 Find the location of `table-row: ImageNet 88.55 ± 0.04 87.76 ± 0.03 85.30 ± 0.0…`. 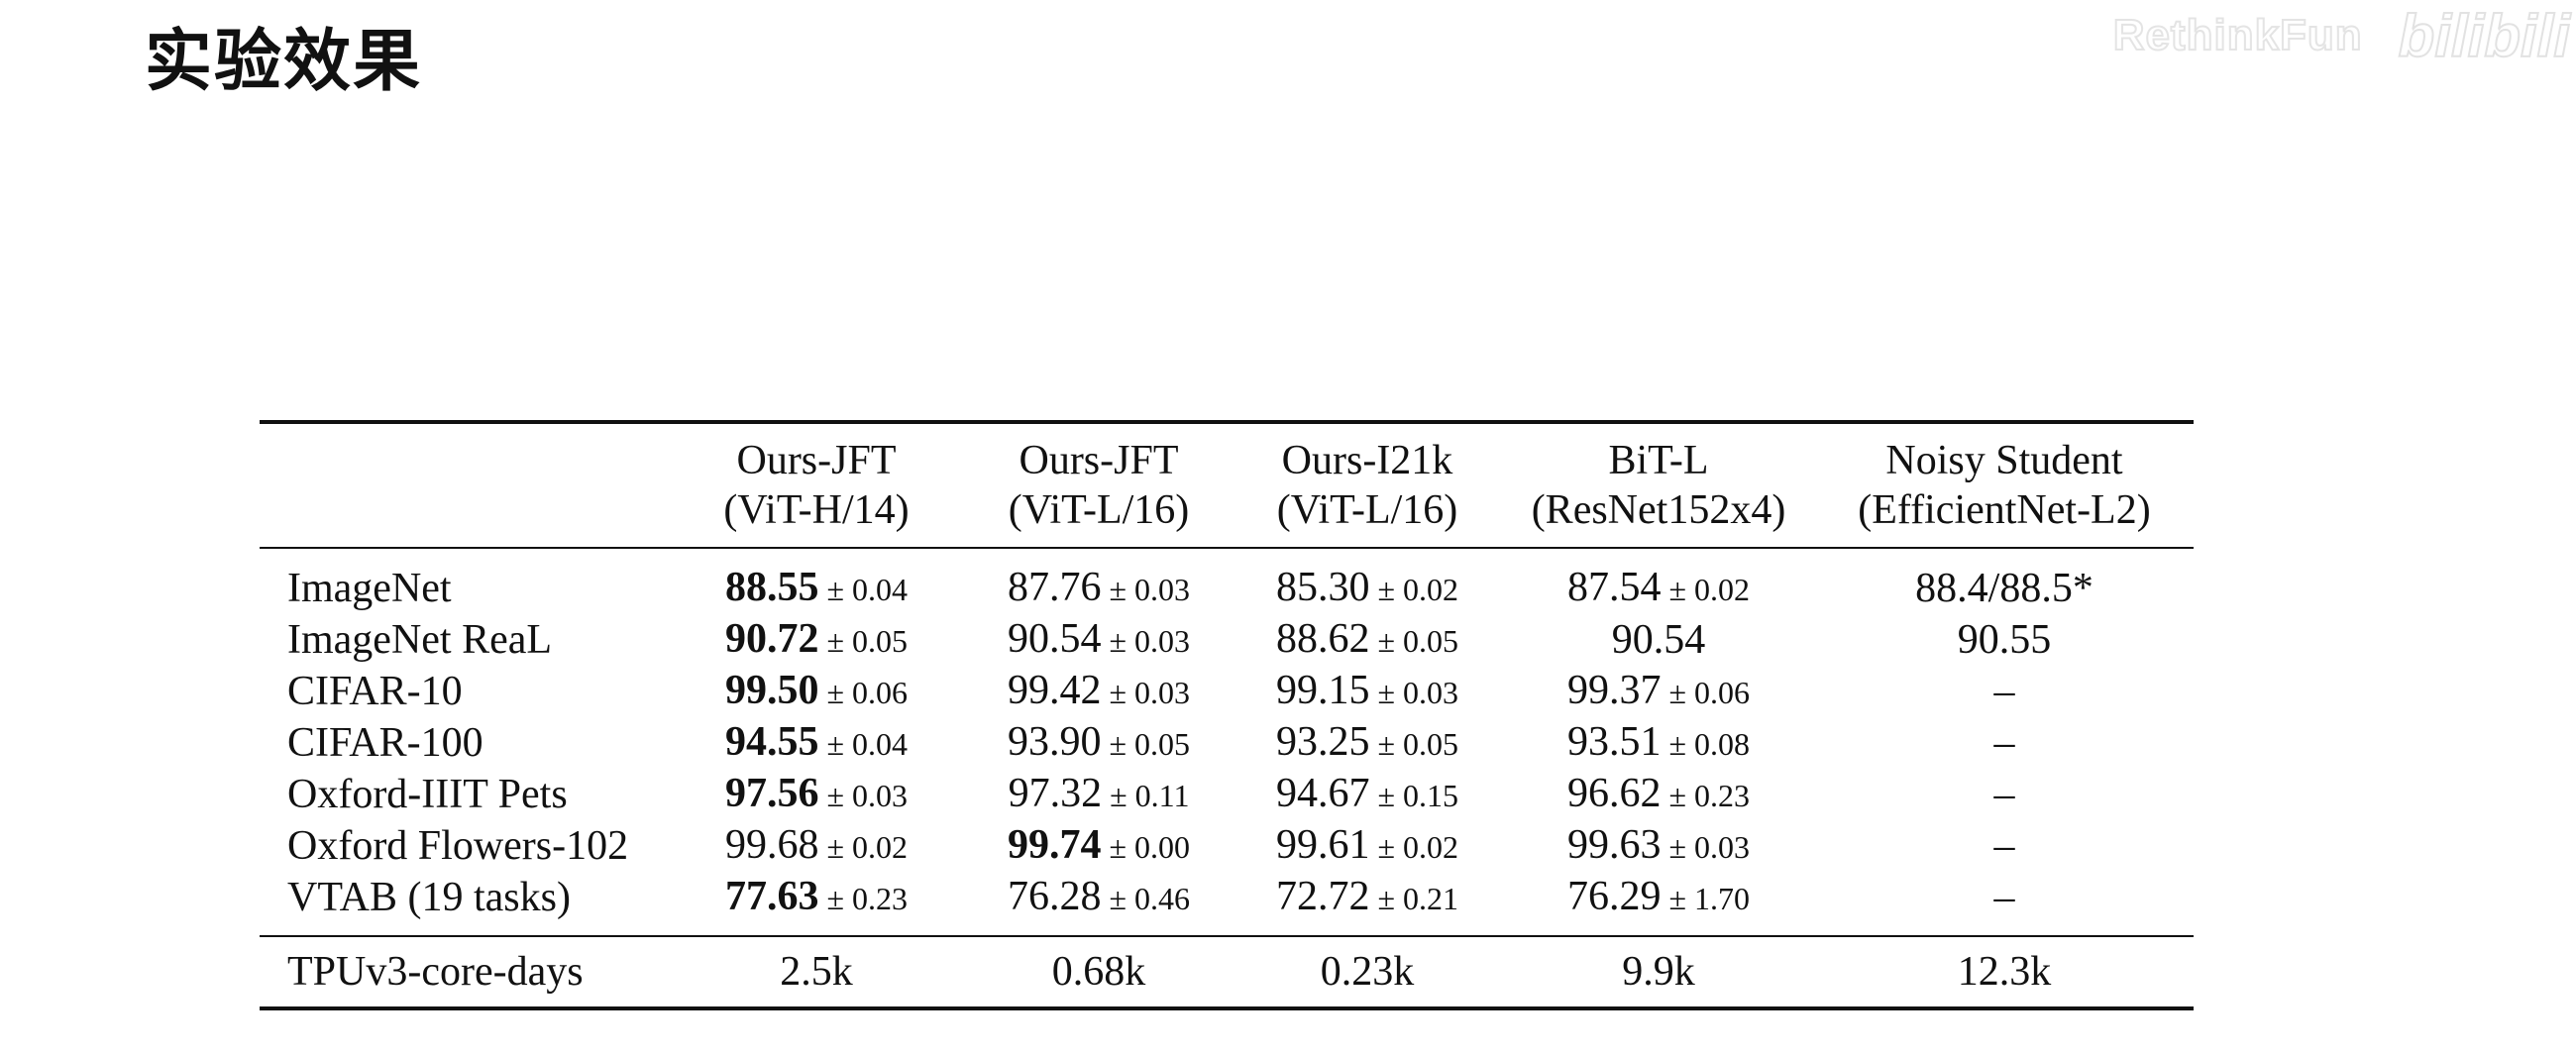

table-row: ImageNet 88.55 ± 0.04 87.76 ± 0.03 85.30 ± 0.0… is located at coordinates (1227, 581).